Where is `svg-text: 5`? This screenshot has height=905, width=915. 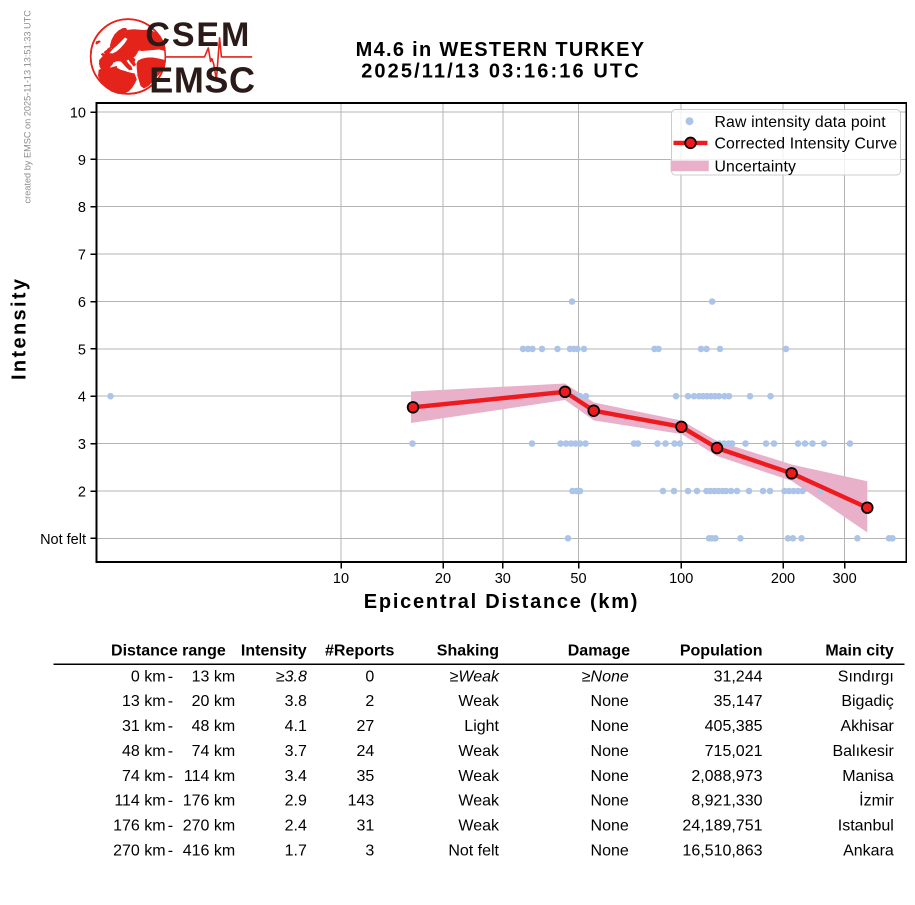
svg-text: 5 is located at coordinates (82, 350).